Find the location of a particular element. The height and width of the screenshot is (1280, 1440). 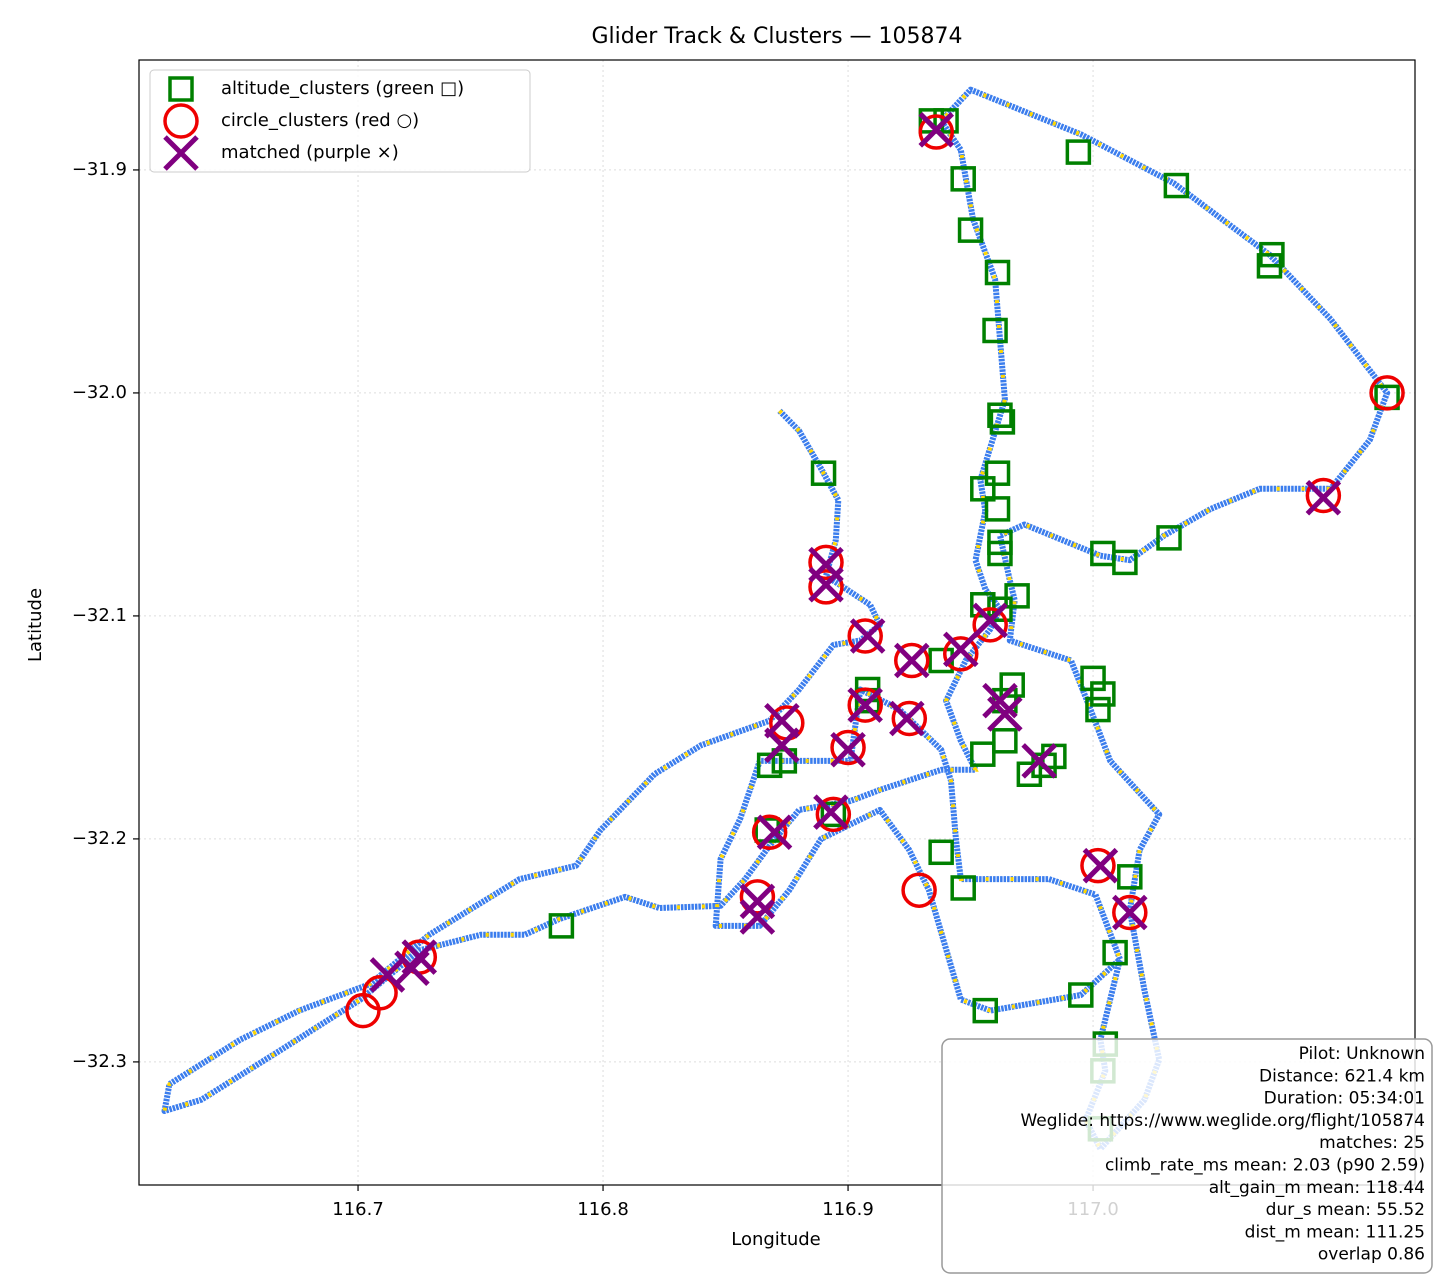

y-axis-label: Latitude is located at coordinates (35, 625).